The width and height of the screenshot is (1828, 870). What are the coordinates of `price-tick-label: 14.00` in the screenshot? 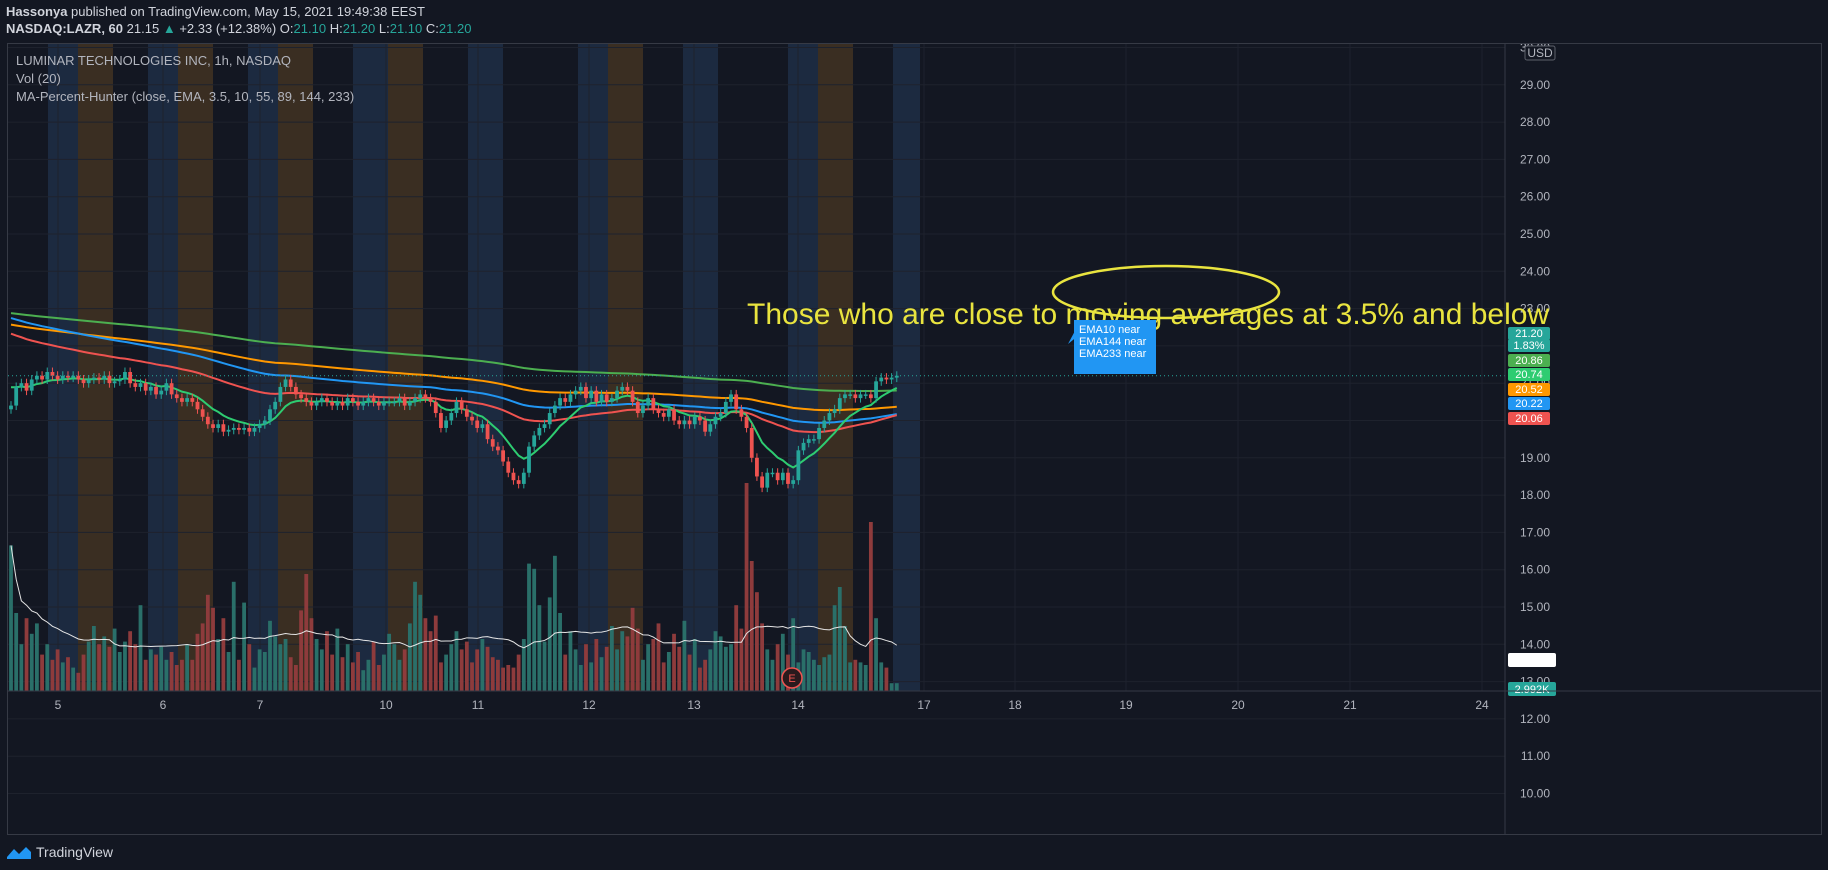 It's located at (1535, 644).